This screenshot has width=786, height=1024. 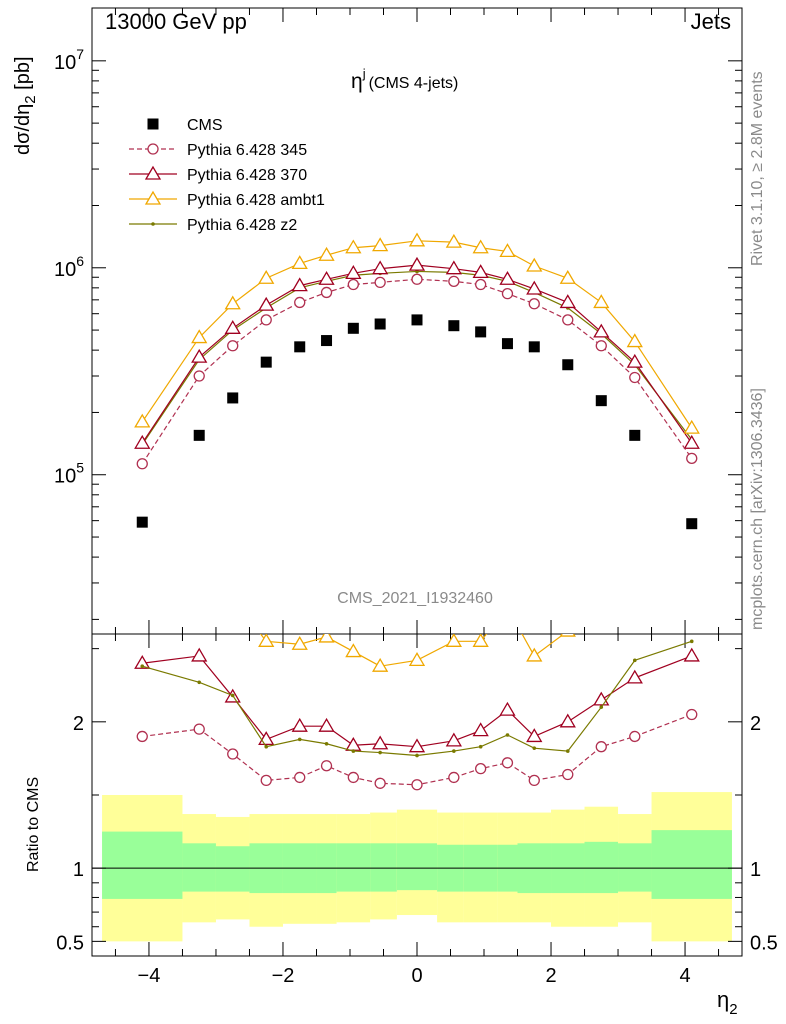 I want to click on legend-marker-cms, so click(x=153, y=124).